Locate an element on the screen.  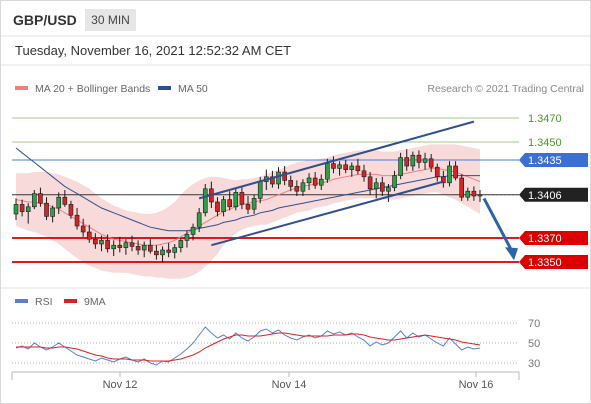
rsi-legend-label: RSI is located at coordinates (44, 302).